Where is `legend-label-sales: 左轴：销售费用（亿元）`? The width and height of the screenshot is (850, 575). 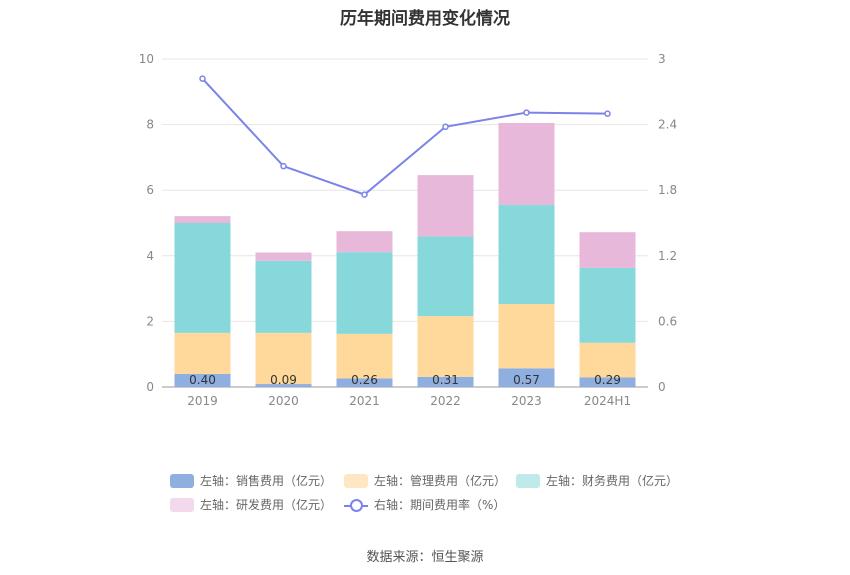 legend-label-sales: 左轴：销售费用（亿元） is located at coordinates (266, 481).